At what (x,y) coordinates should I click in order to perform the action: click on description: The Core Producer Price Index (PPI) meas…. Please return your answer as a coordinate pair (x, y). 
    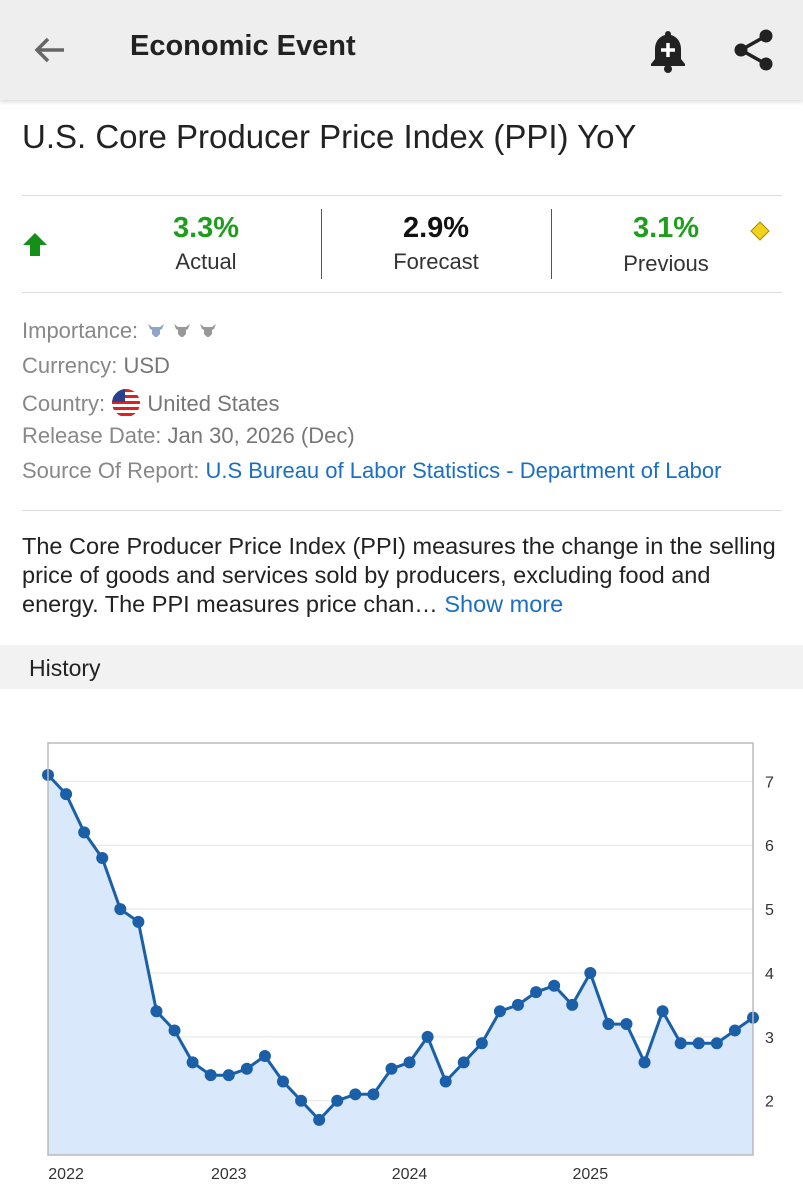
    Looking at the image, I should click on (402, 575).